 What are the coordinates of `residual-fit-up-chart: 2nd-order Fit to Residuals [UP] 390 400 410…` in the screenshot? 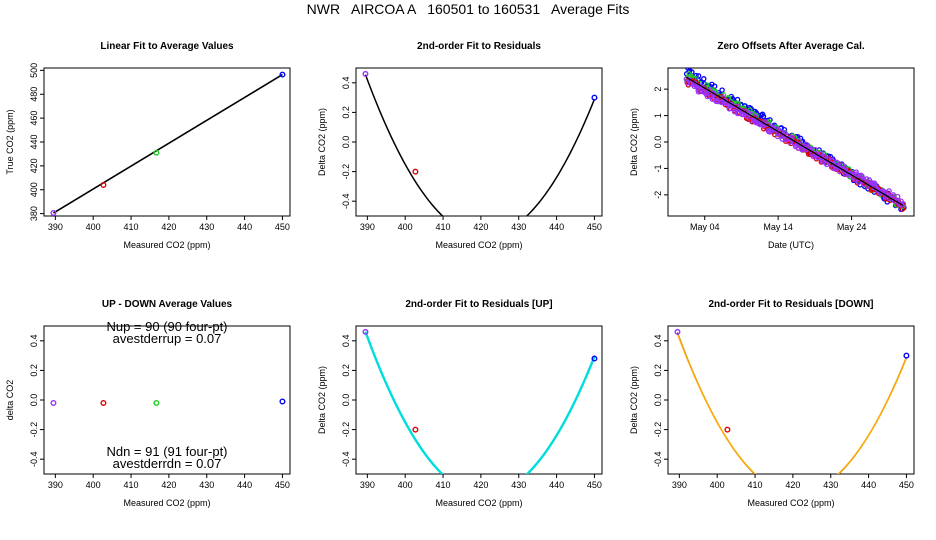 It's located at (460, 403).